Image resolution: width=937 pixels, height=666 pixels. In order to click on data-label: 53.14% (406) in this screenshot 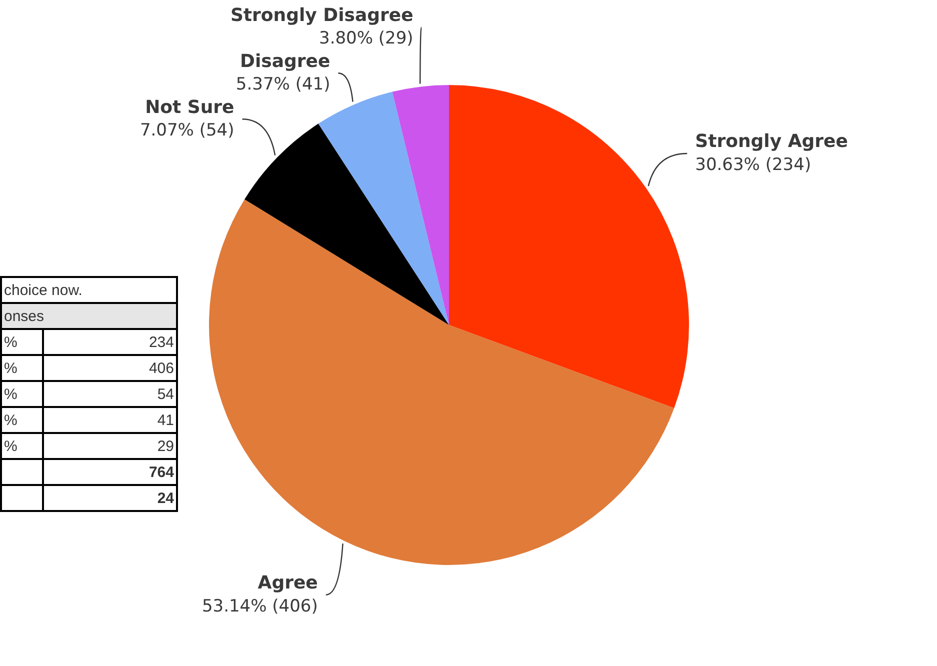, I will do `click(260, 606)`.